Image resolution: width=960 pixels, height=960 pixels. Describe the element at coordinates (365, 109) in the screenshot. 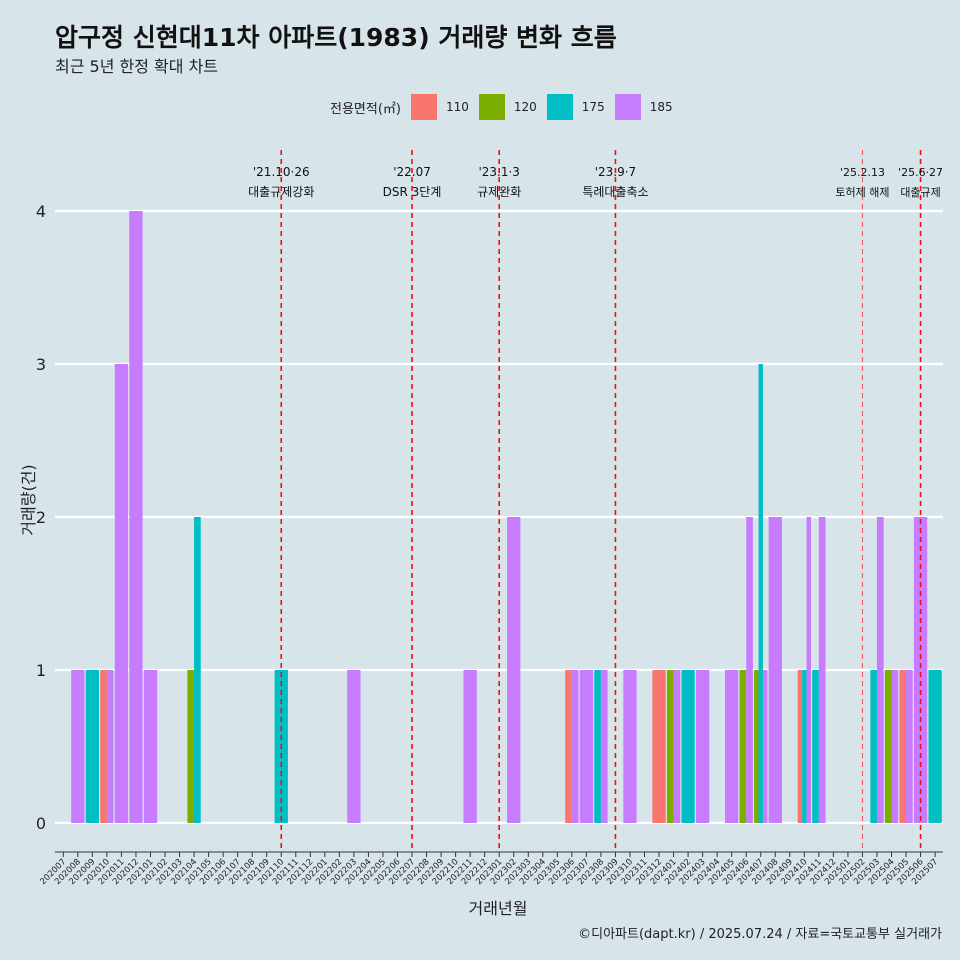

I see `legend-title: 전용면적(㎡)` at that location.